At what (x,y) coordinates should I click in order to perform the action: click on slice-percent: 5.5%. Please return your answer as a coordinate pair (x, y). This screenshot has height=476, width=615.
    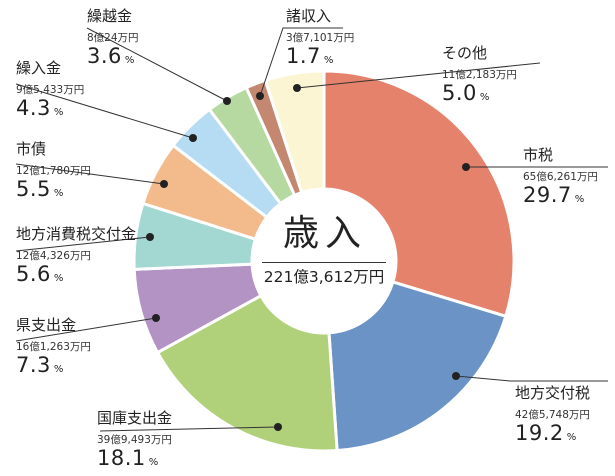
    Looking at the image, I should click on (40, 188).